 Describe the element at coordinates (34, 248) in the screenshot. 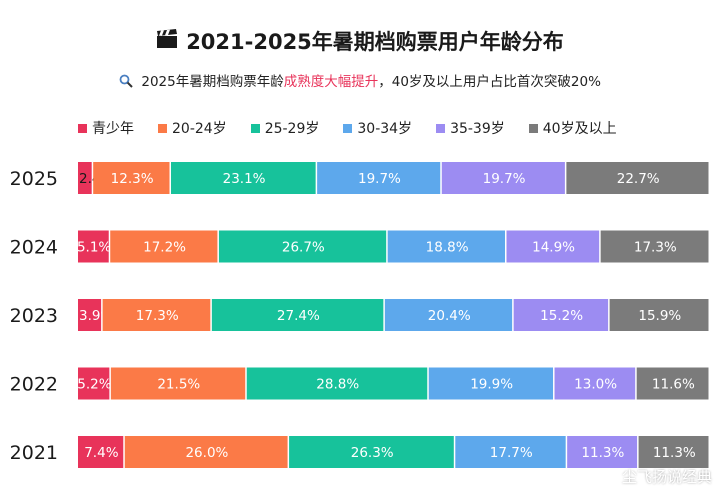

I see `y-tick-label-2024: 2024` at that location.